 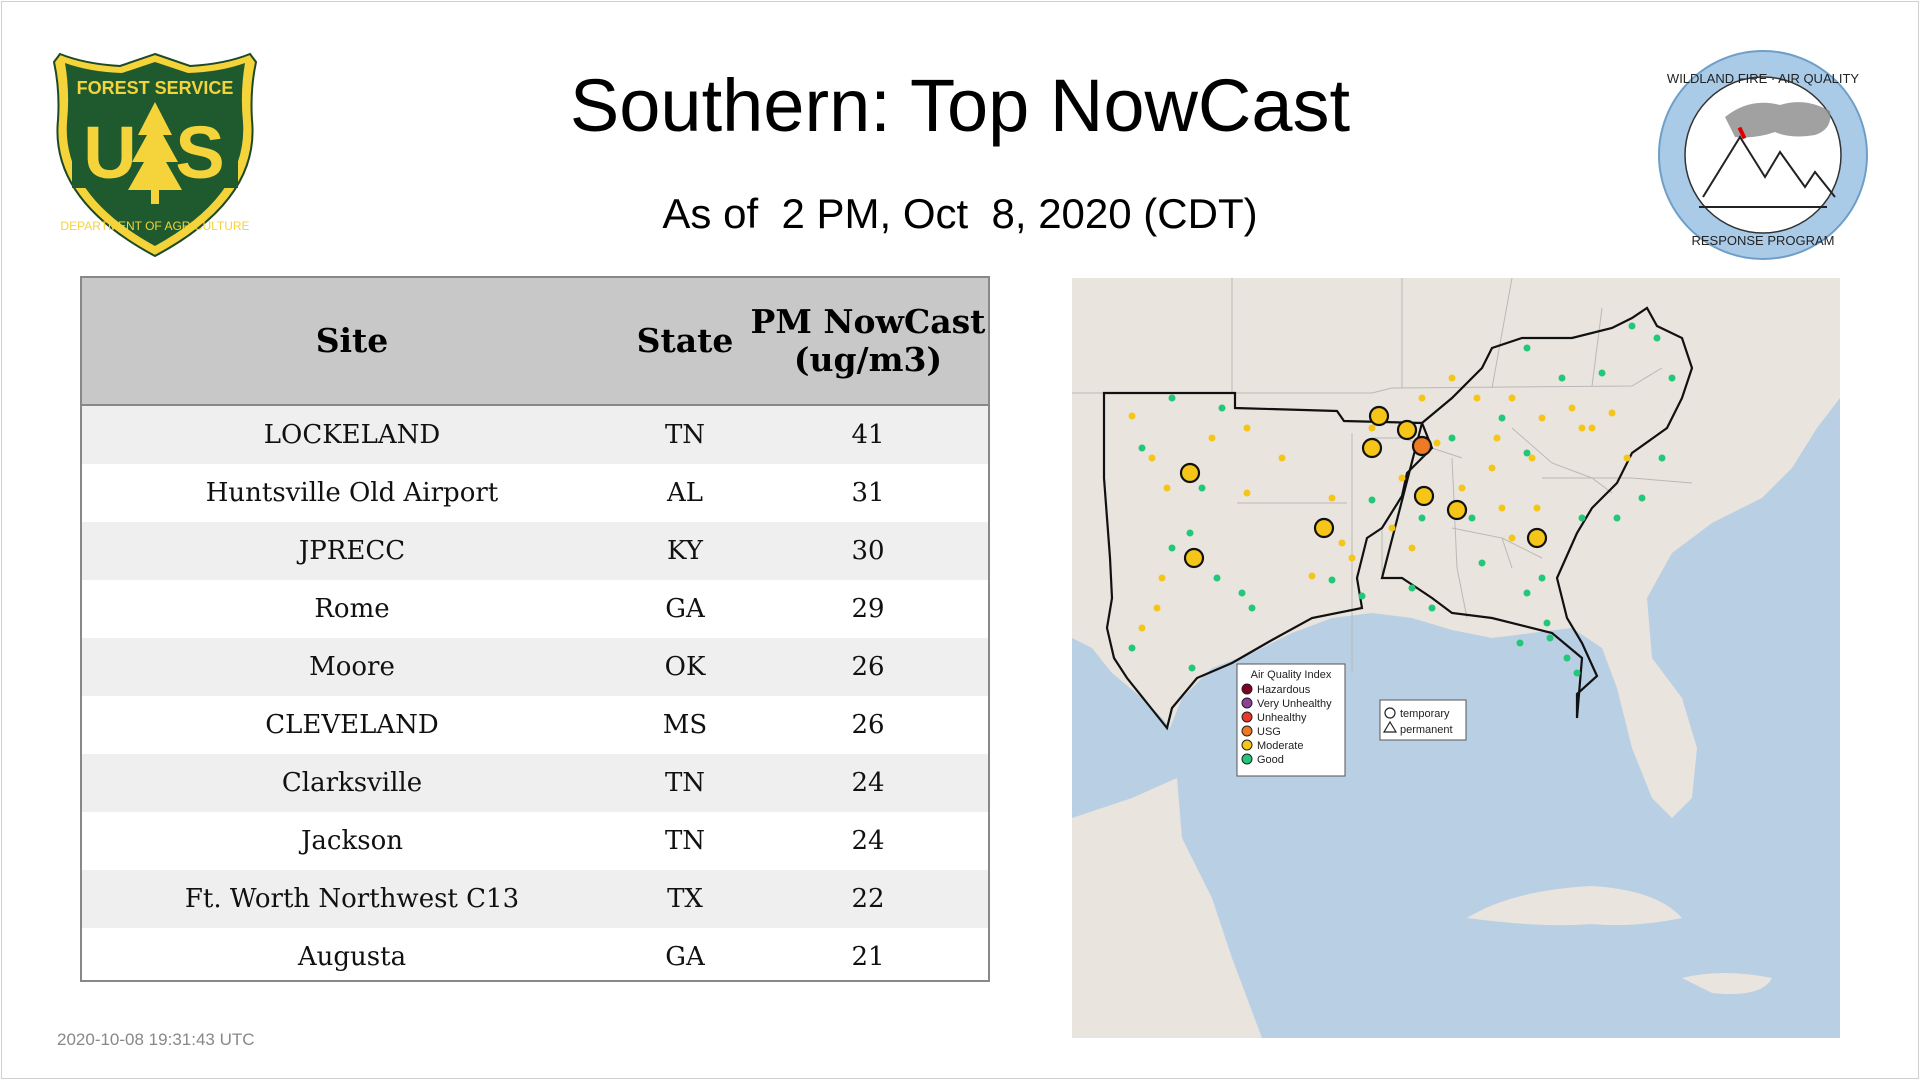 What do you see at coordinates (868, 342) in the screenshot?
I see `column-header-nowcast: PM NowCast (ug/m3)` at bounding box center [868, 342].